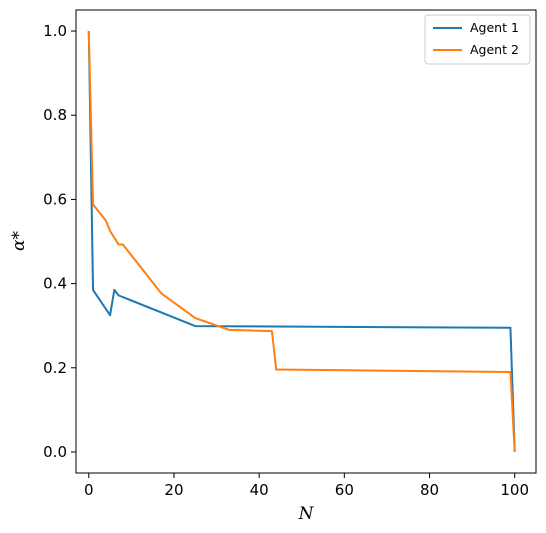 The width and height of the screenshot is (546, 533). What do you see at coordinates (19, 241) in the screenshot?
I see `y-axis-label: α*` at bounding box center [19, 241].